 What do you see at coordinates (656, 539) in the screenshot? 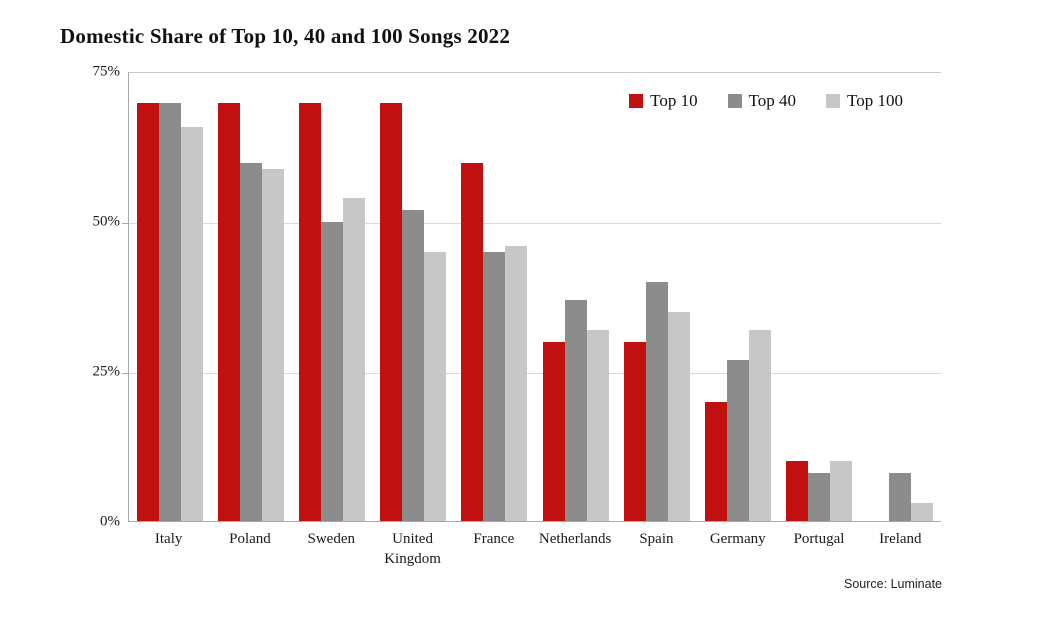
I see `x-label-spain: Spain` at bounding box center [656, 539].